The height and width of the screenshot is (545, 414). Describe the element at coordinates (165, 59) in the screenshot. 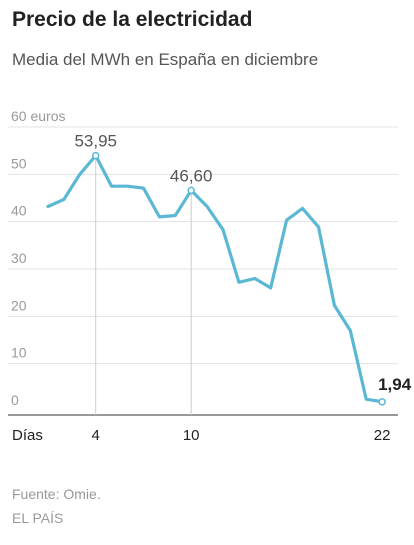

I see `chart-subtitle: Media del MWh en España en diciembre` at that location.